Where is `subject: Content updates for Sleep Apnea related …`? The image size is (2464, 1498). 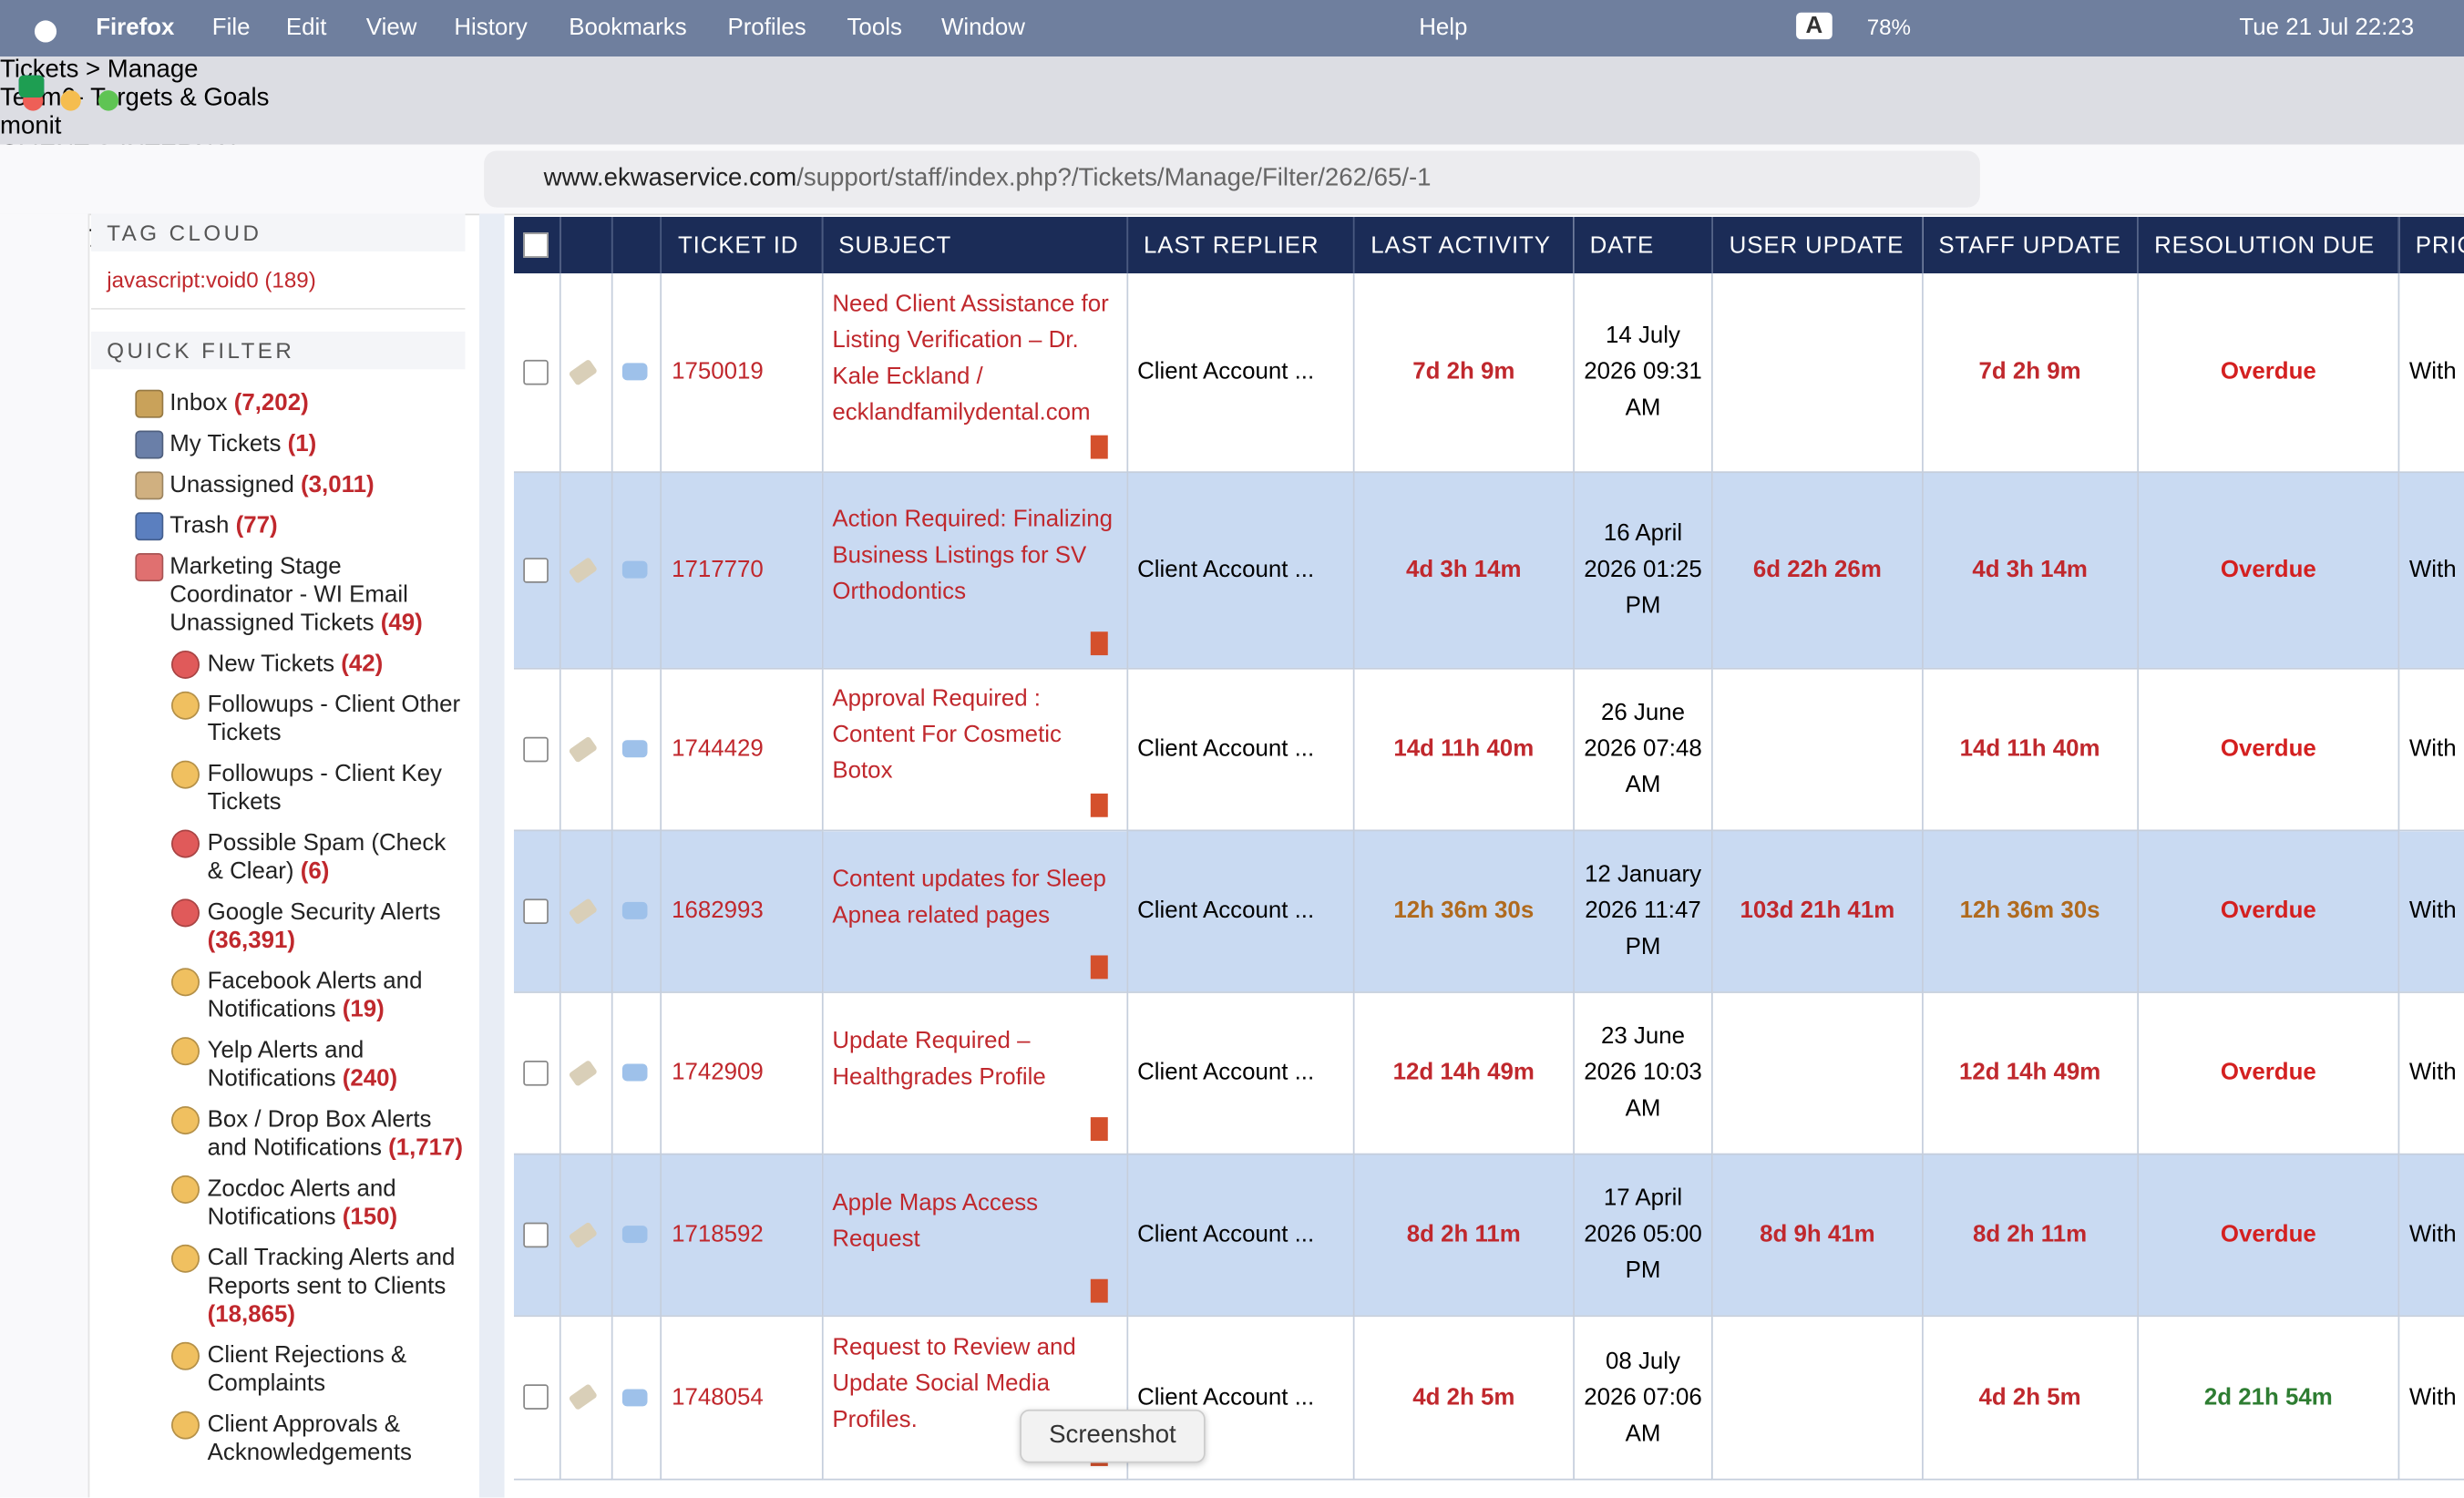
subject: Content updates for Sleep Apnea related … is located at coordinates (975, 911).